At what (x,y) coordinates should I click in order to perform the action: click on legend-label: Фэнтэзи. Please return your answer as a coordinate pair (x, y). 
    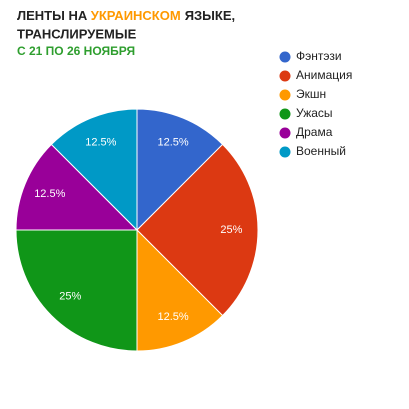
    Looking at the image, I should click on (319, 56).